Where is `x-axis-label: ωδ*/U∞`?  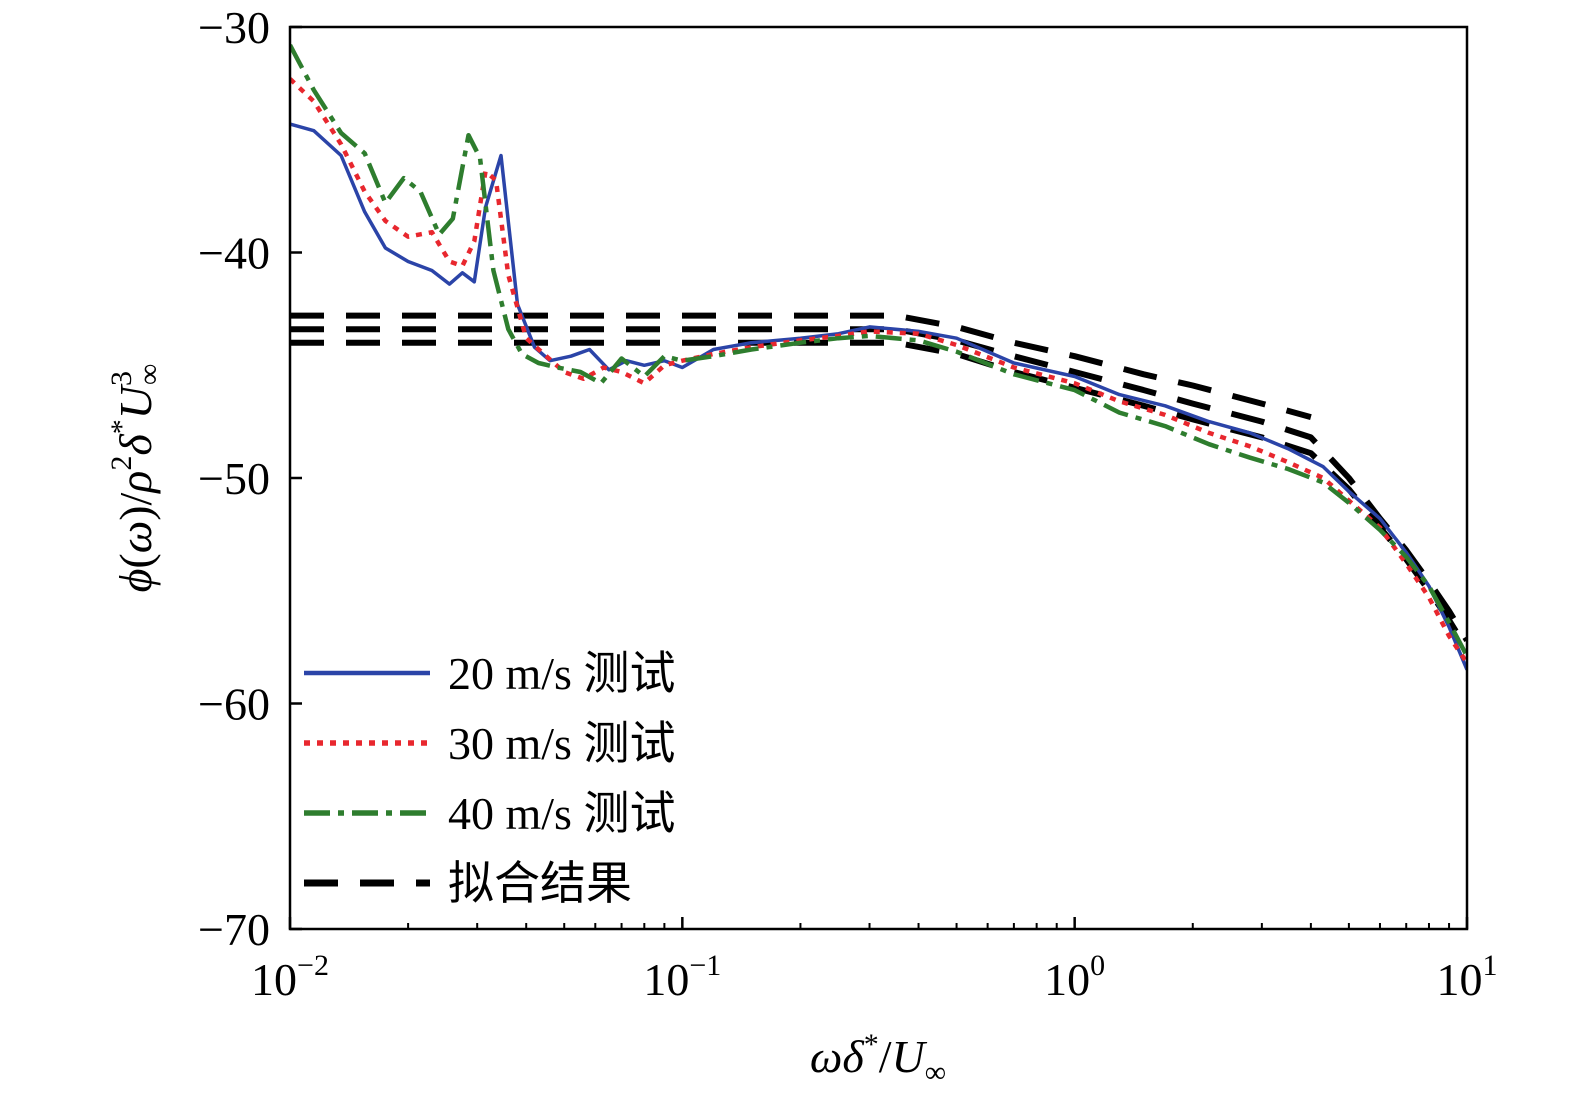 x-axis-label: ωδ*/U∞ is located at coordinates (878, 1058).